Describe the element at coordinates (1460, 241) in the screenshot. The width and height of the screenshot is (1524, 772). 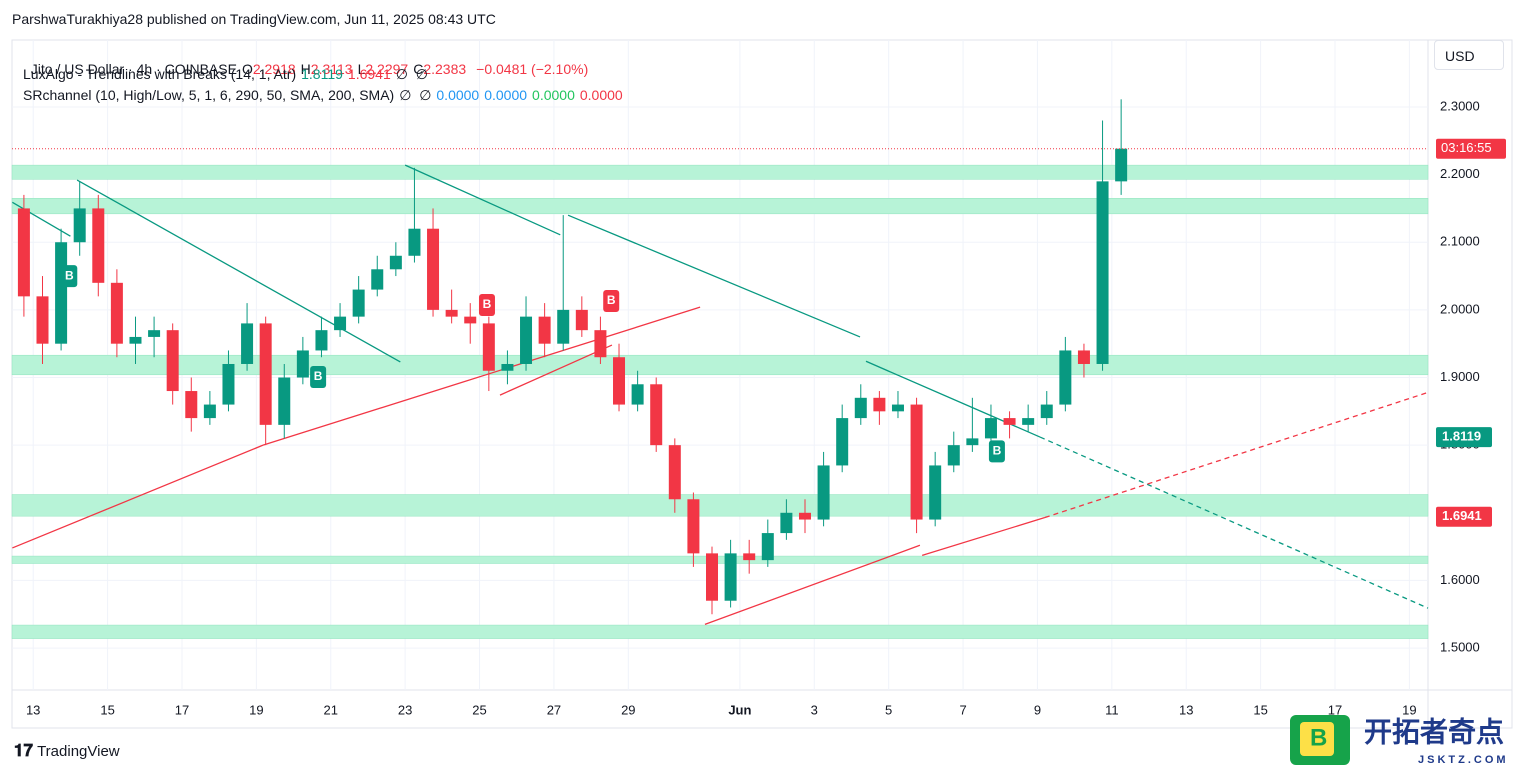
I see `y-tick-label: 2.1000` at that location.